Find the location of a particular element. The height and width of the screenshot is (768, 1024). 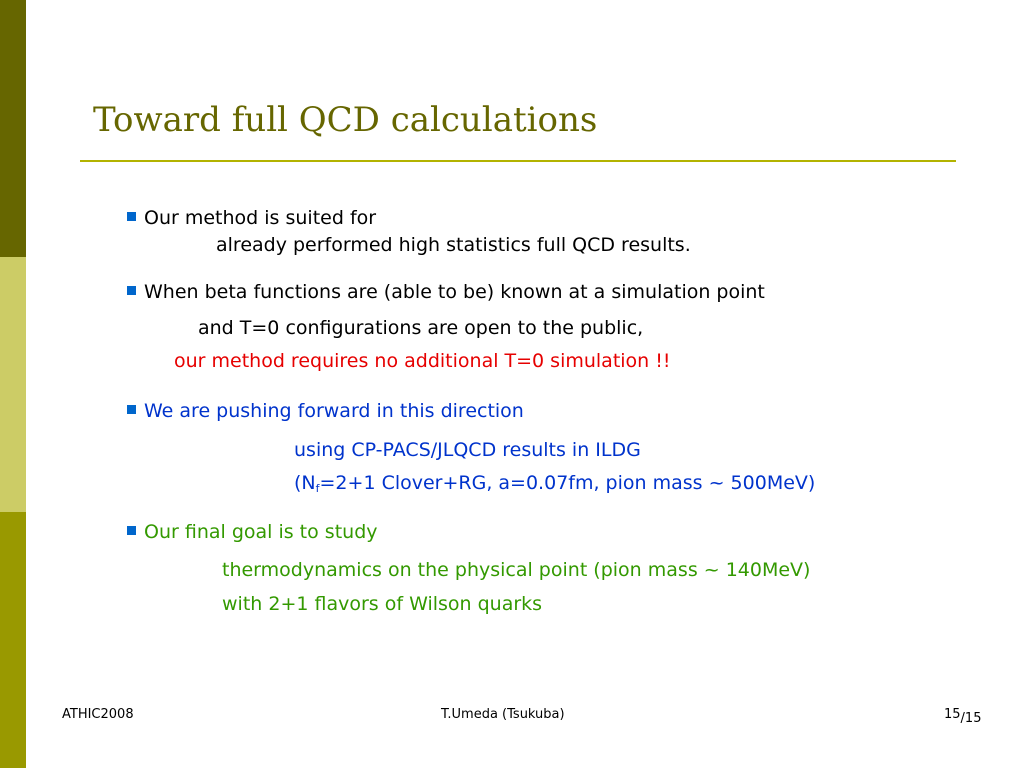

bullet-3-continuation: using CP-PACS/JLQCD results in ILDG is located at coordinates (467, 450).